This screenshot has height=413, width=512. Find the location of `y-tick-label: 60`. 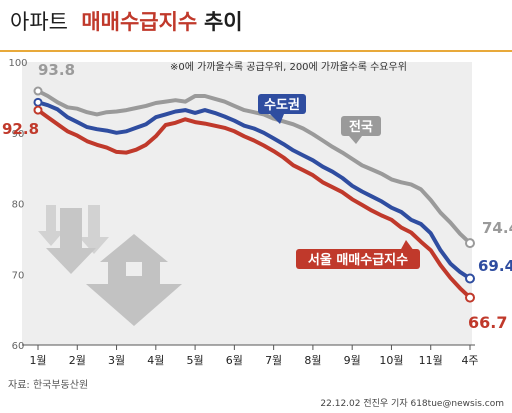

y-tick-label: 60 is located at coordinates (18, 346).